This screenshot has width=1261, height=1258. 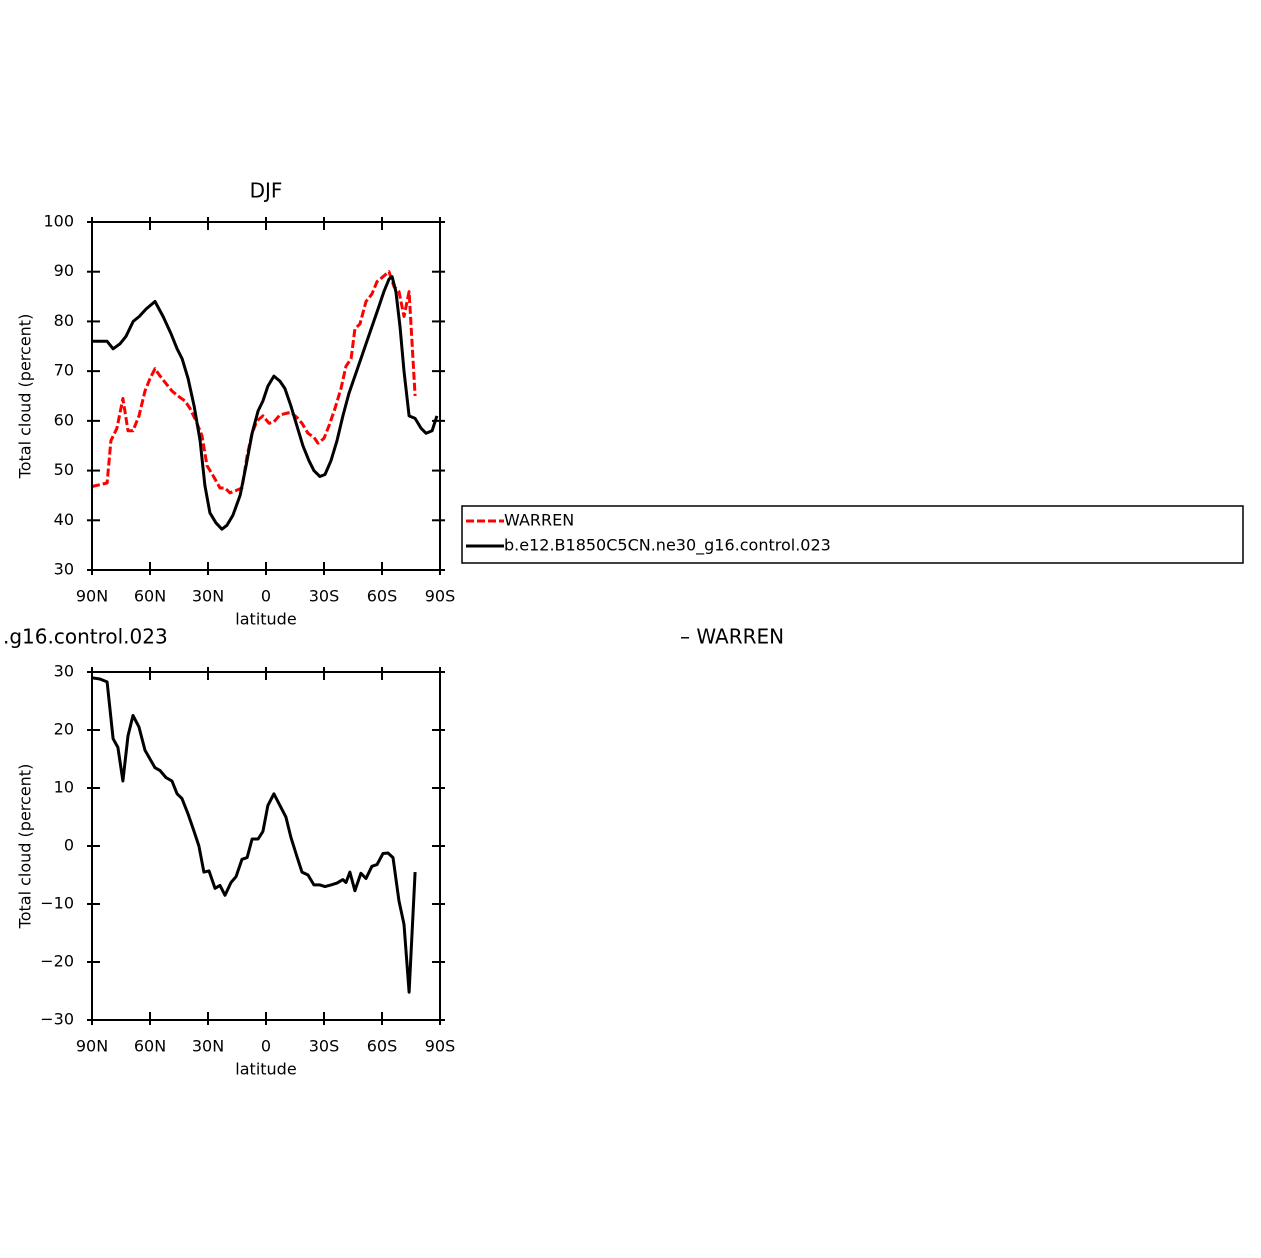 I want to click on y-tick-label: 60, so click(x=64, y=419).